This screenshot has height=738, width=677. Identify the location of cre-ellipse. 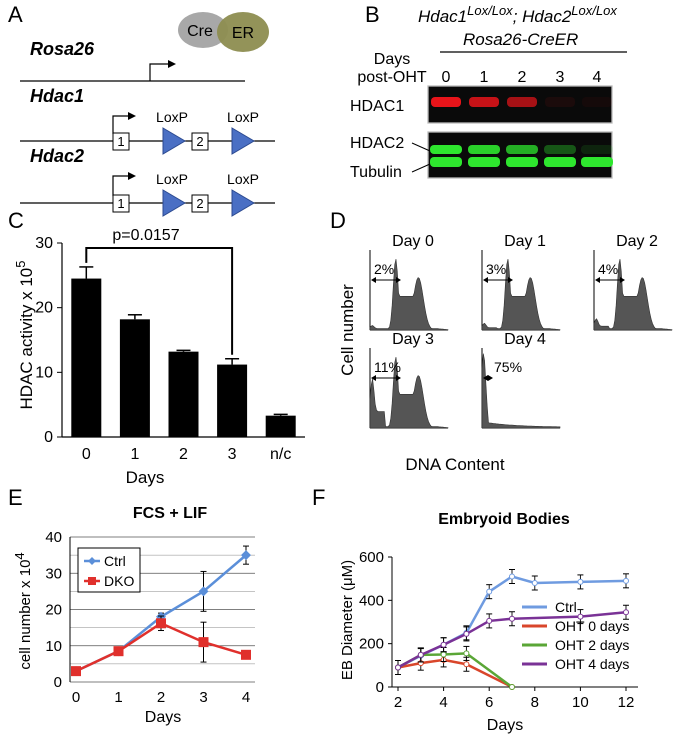
(203, 30).